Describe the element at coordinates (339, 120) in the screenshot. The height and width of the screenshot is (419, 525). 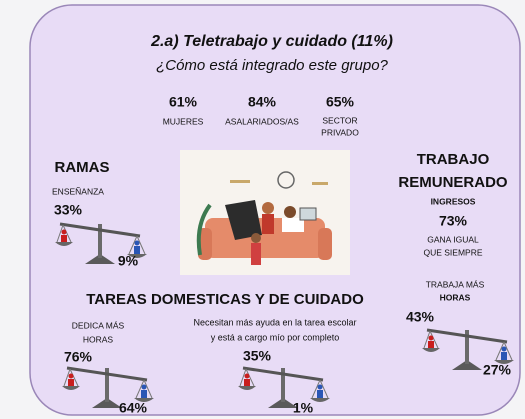
I see `stat-label: SECTOR` at that location.